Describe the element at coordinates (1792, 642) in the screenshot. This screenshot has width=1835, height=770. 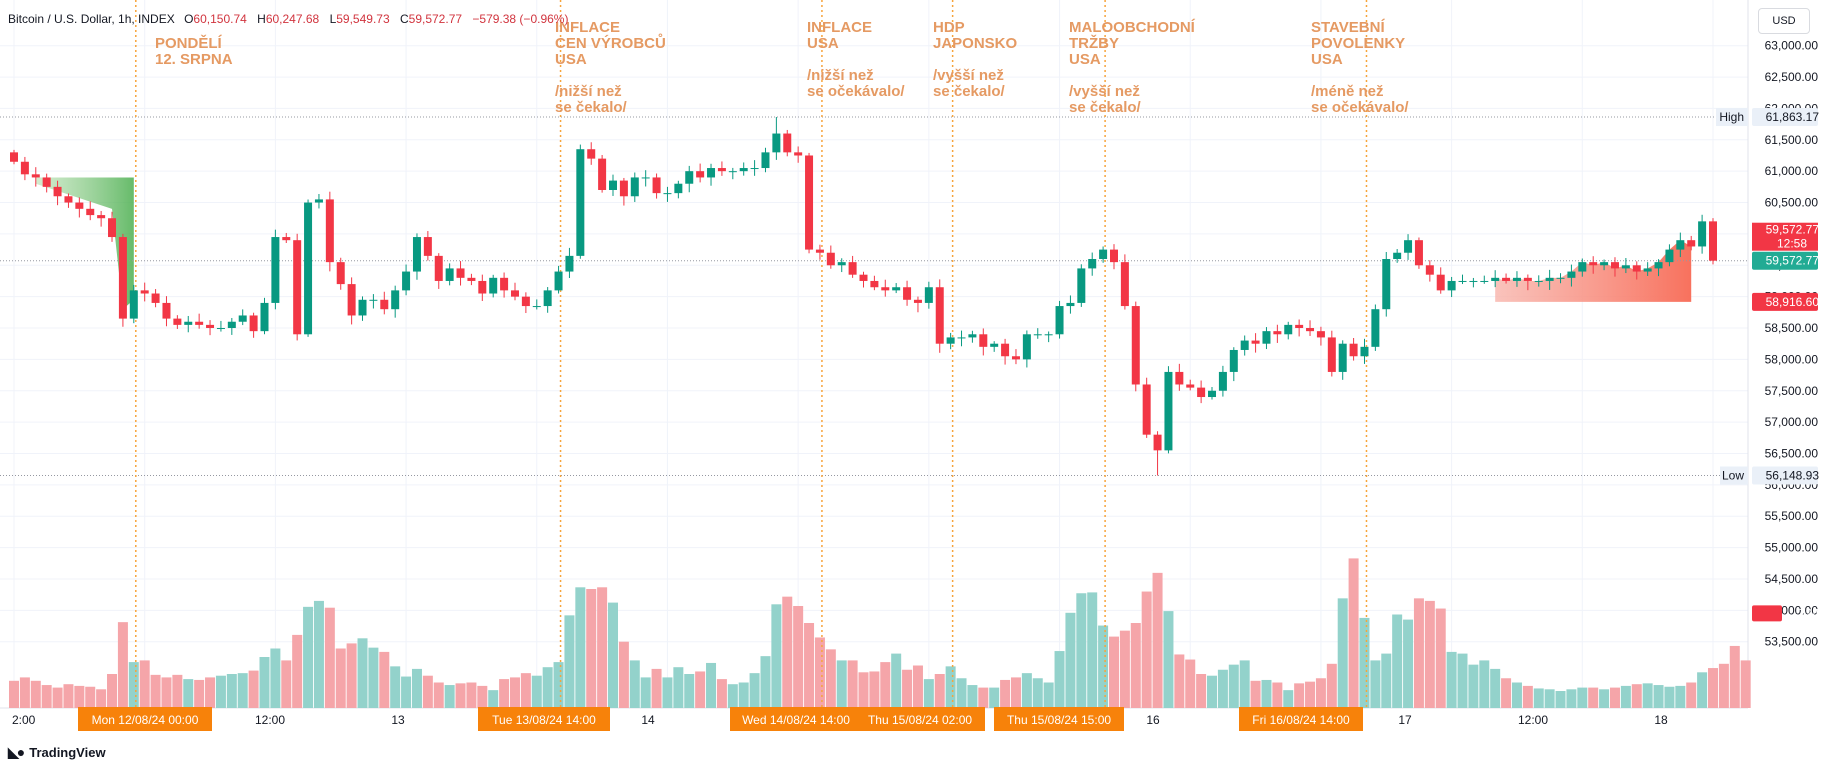
I see `y-tick-label: 53,500.00` at that location.